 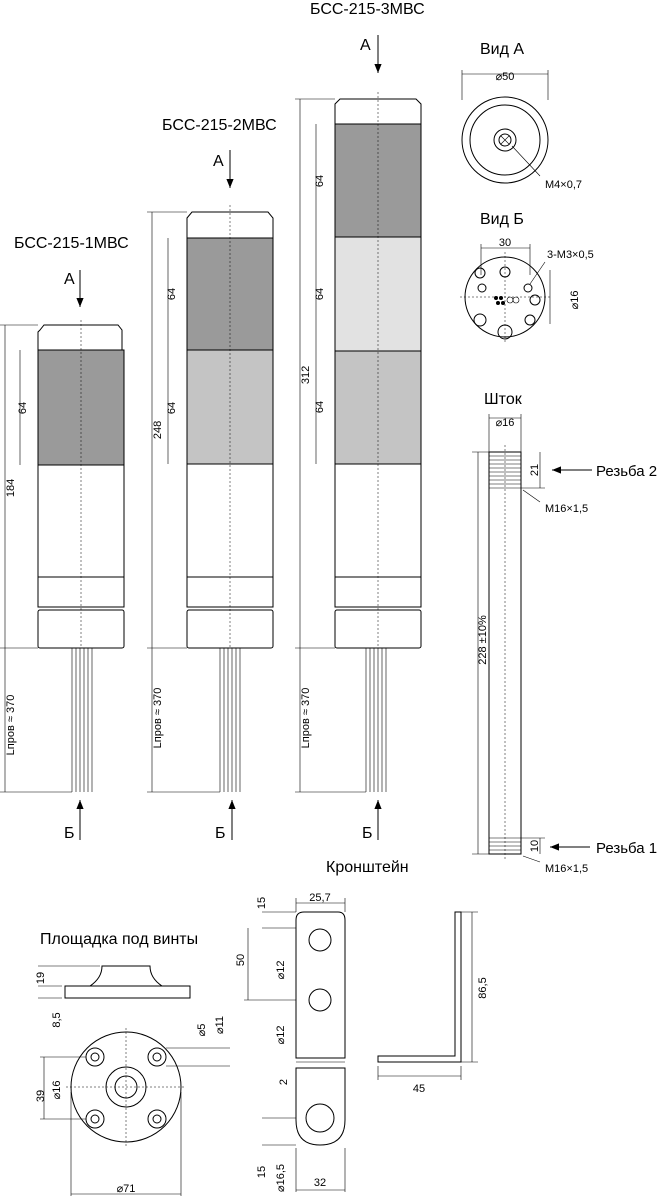 I want to click on tower-1-dim-wire: Lпров ≈ 370, so click(x=11, y=725).